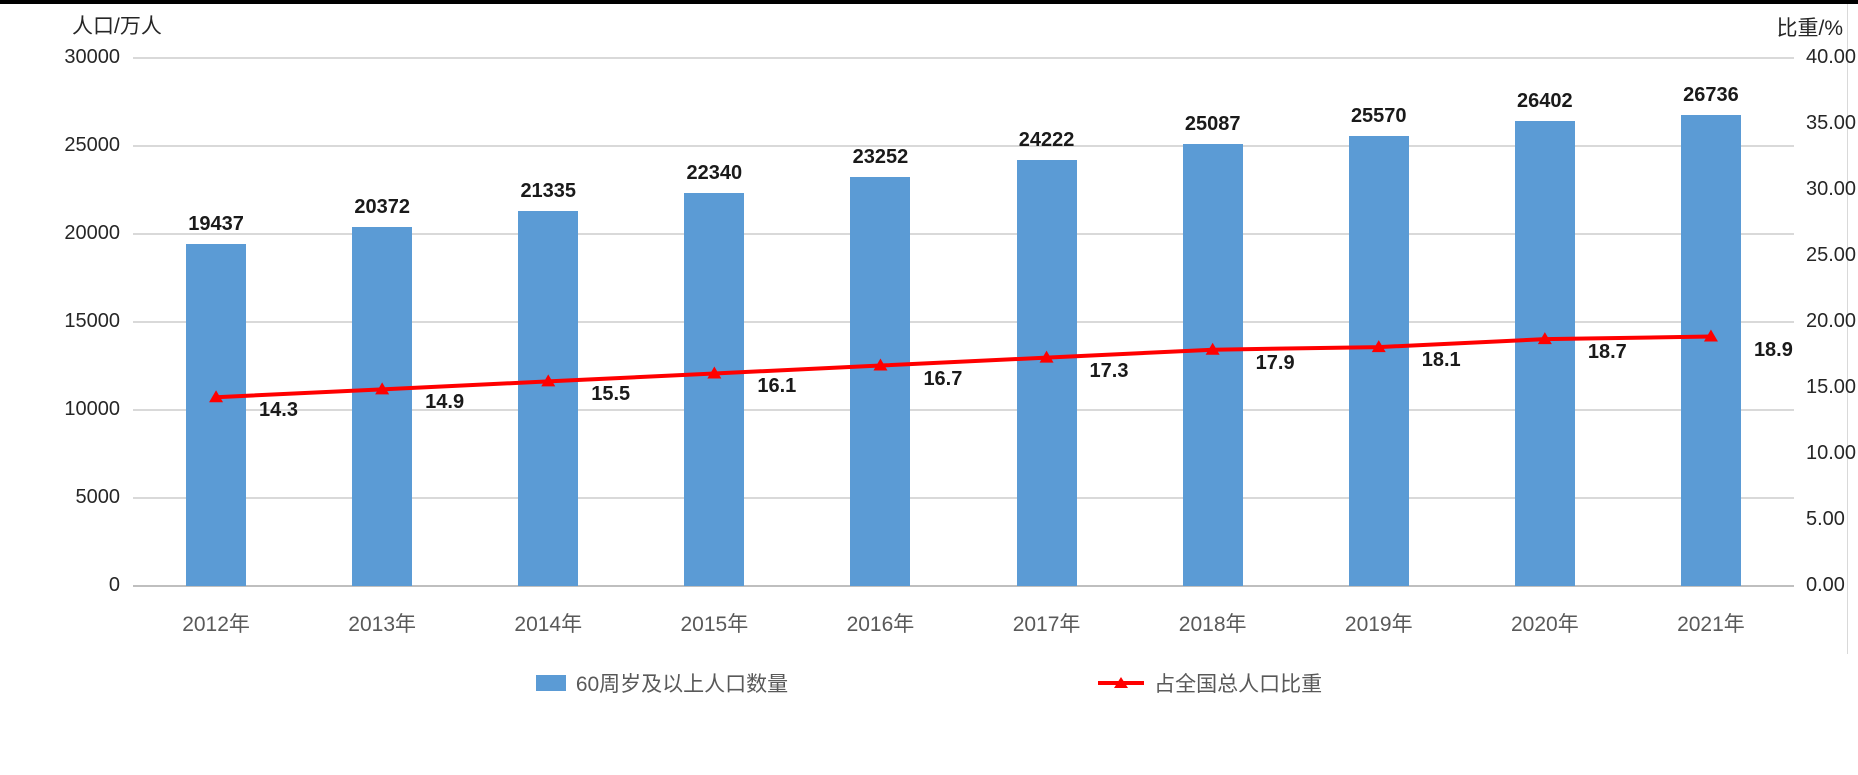 The height and width of the screenshot is (775, 1858). Describe the element at coordinates (1378, 115) in the screenshot. I see `bar-value-label: 25570` at that location.